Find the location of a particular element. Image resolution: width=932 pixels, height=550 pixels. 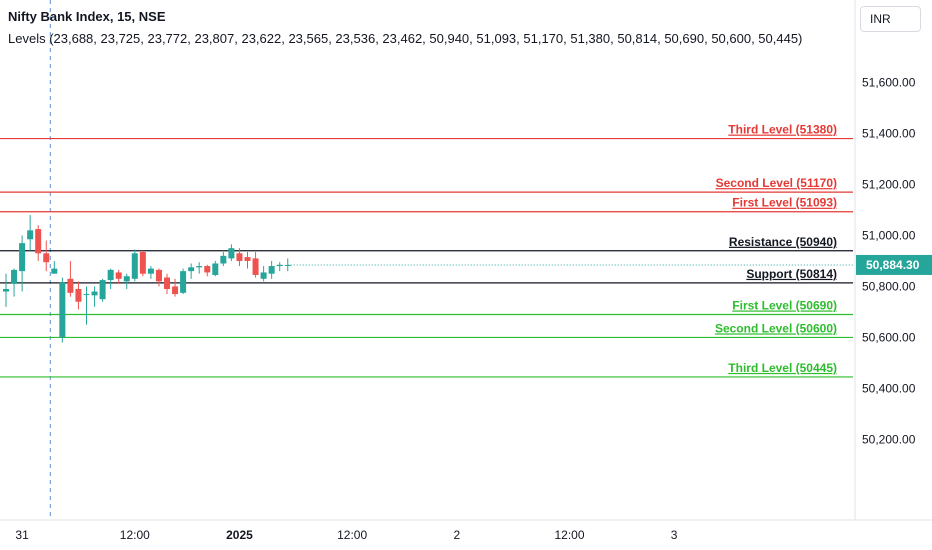

x-tick-label: 31 is located at coordinates (22, 535).